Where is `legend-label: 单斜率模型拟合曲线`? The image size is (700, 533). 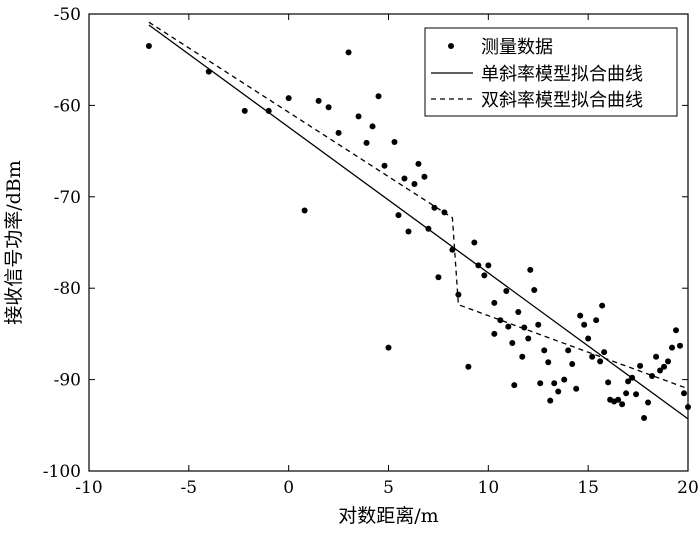
legend-label: 单斜率模型拟合曲线 is located at coordinates (562, 74).